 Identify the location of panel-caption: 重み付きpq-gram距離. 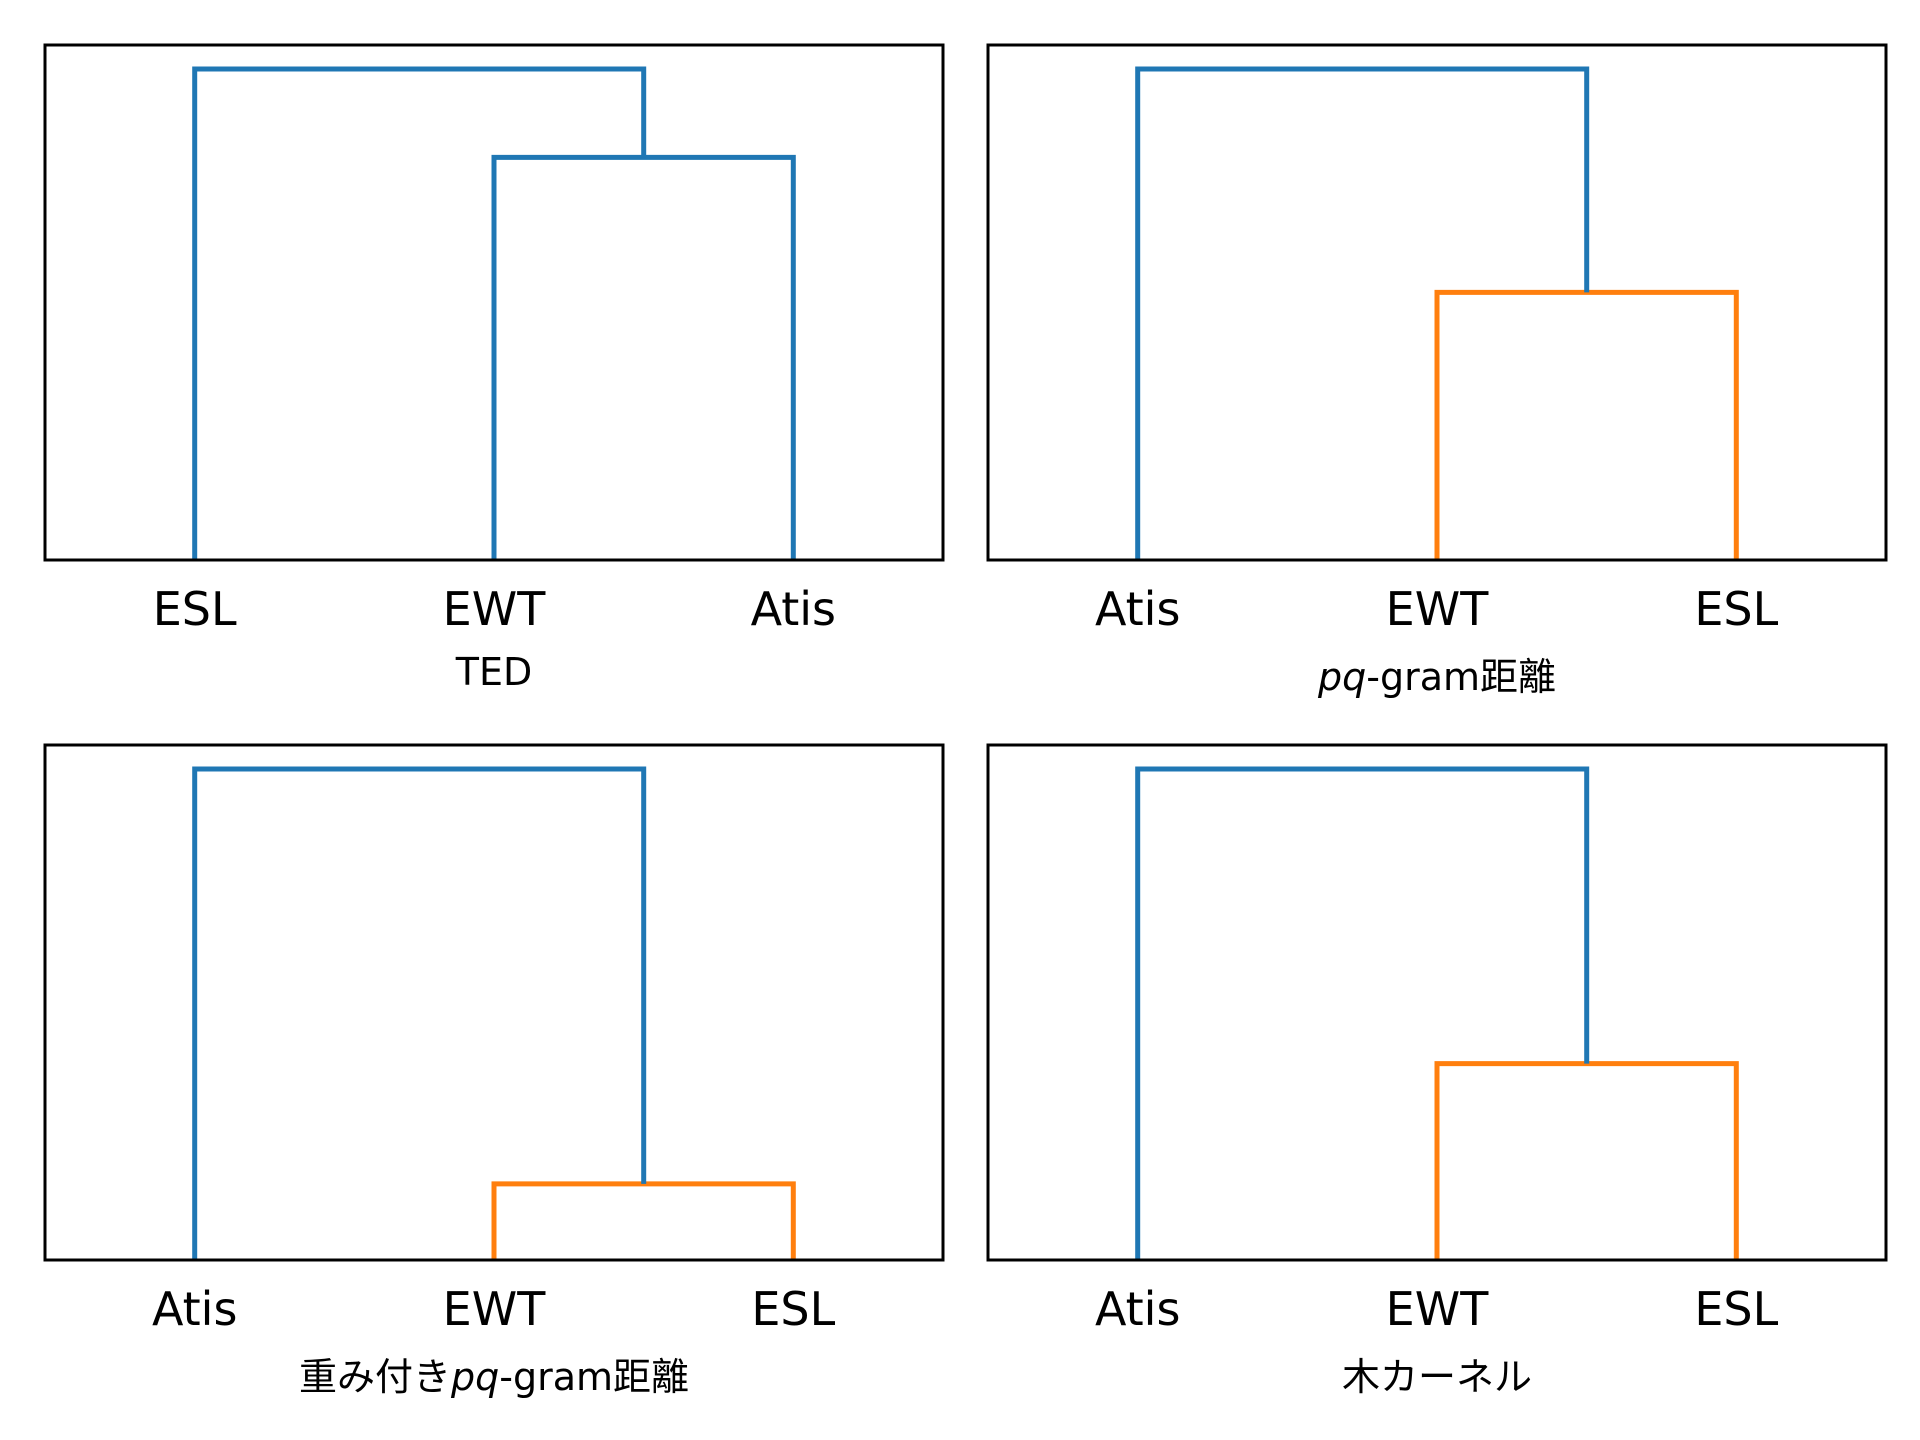
(494, 1377).